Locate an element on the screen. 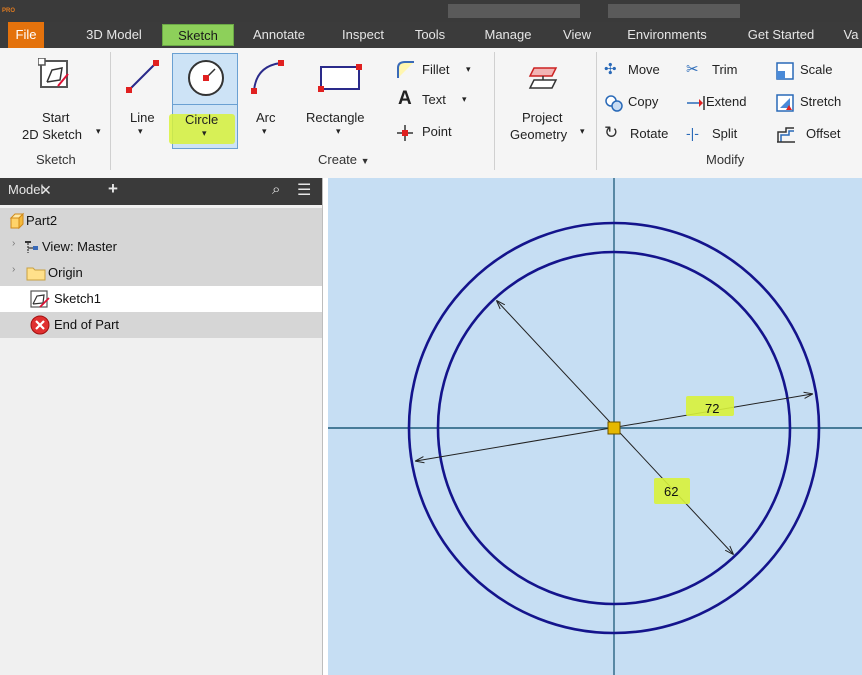  outer-dimension-value: 72 is located at coordinates (712, 408).